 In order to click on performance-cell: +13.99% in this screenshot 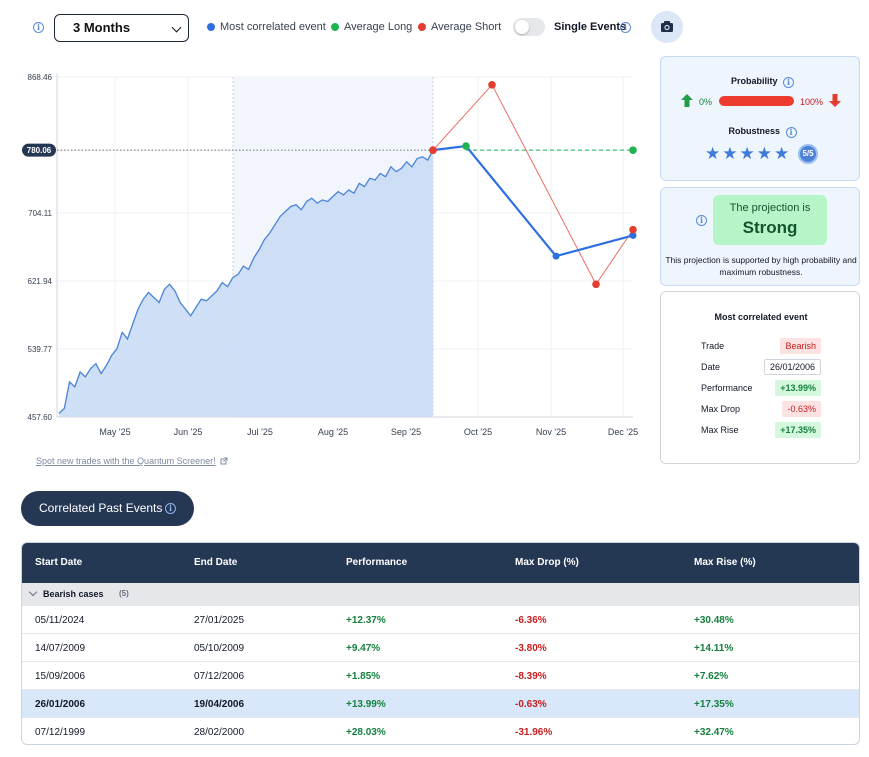, I will do `click(366, 704)`.